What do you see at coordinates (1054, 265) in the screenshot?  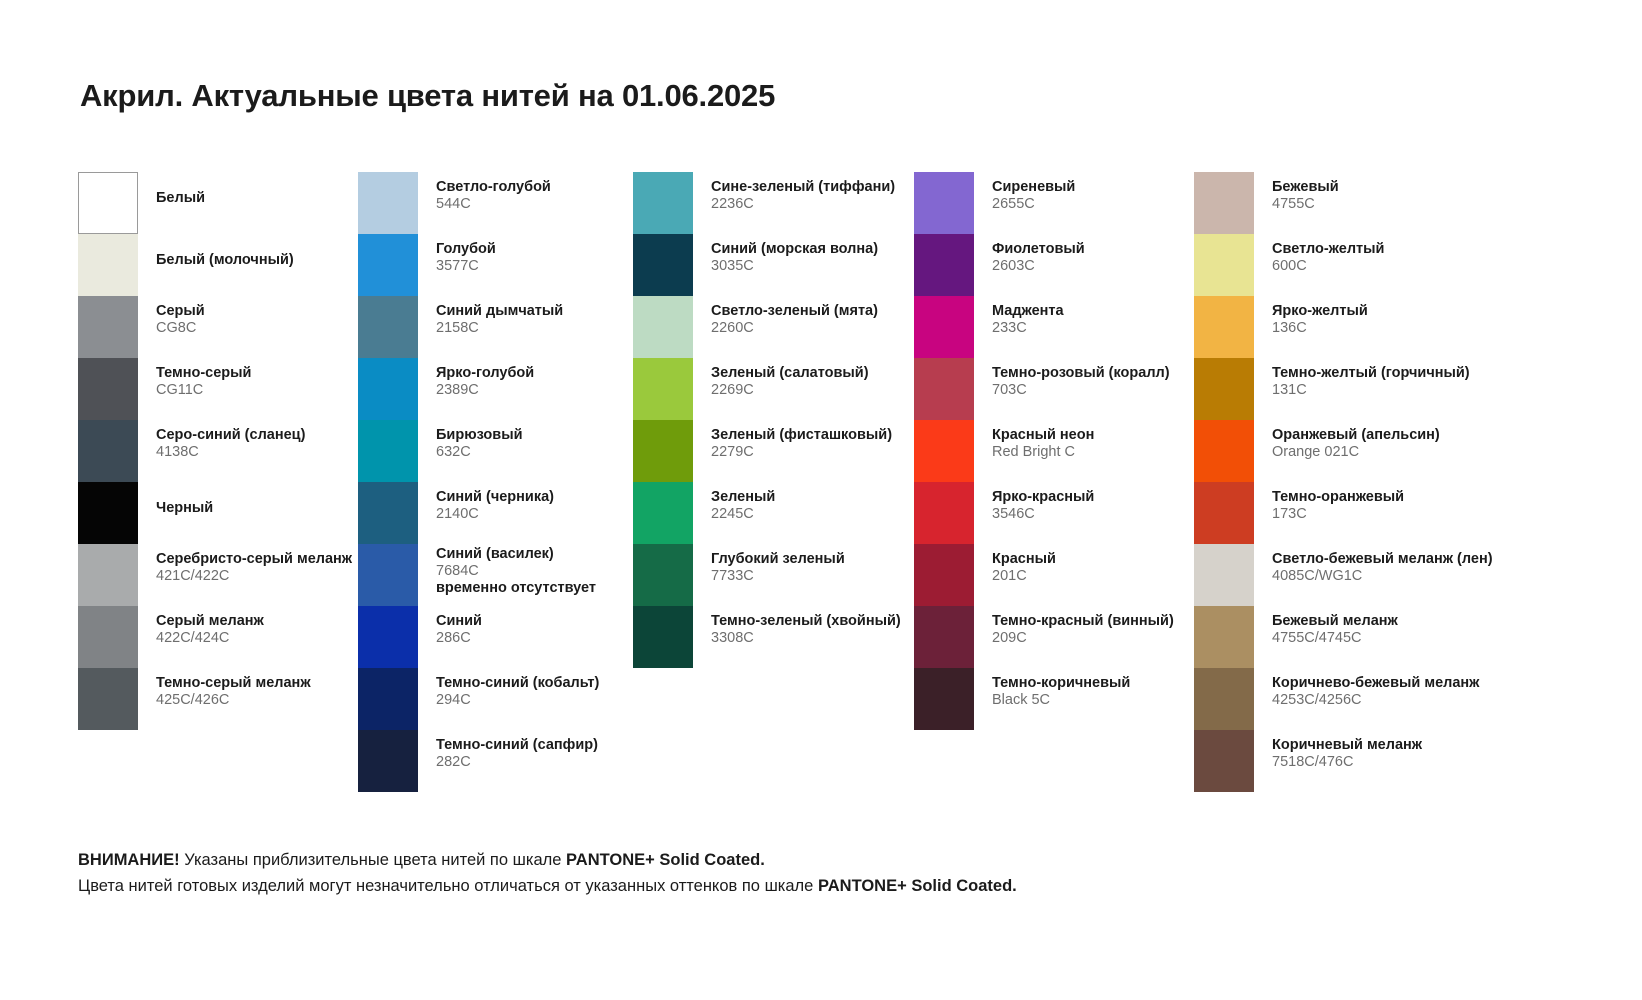 I see `swatch-row: Фиолетовый 2603C` at bounding box center [1054, 265].